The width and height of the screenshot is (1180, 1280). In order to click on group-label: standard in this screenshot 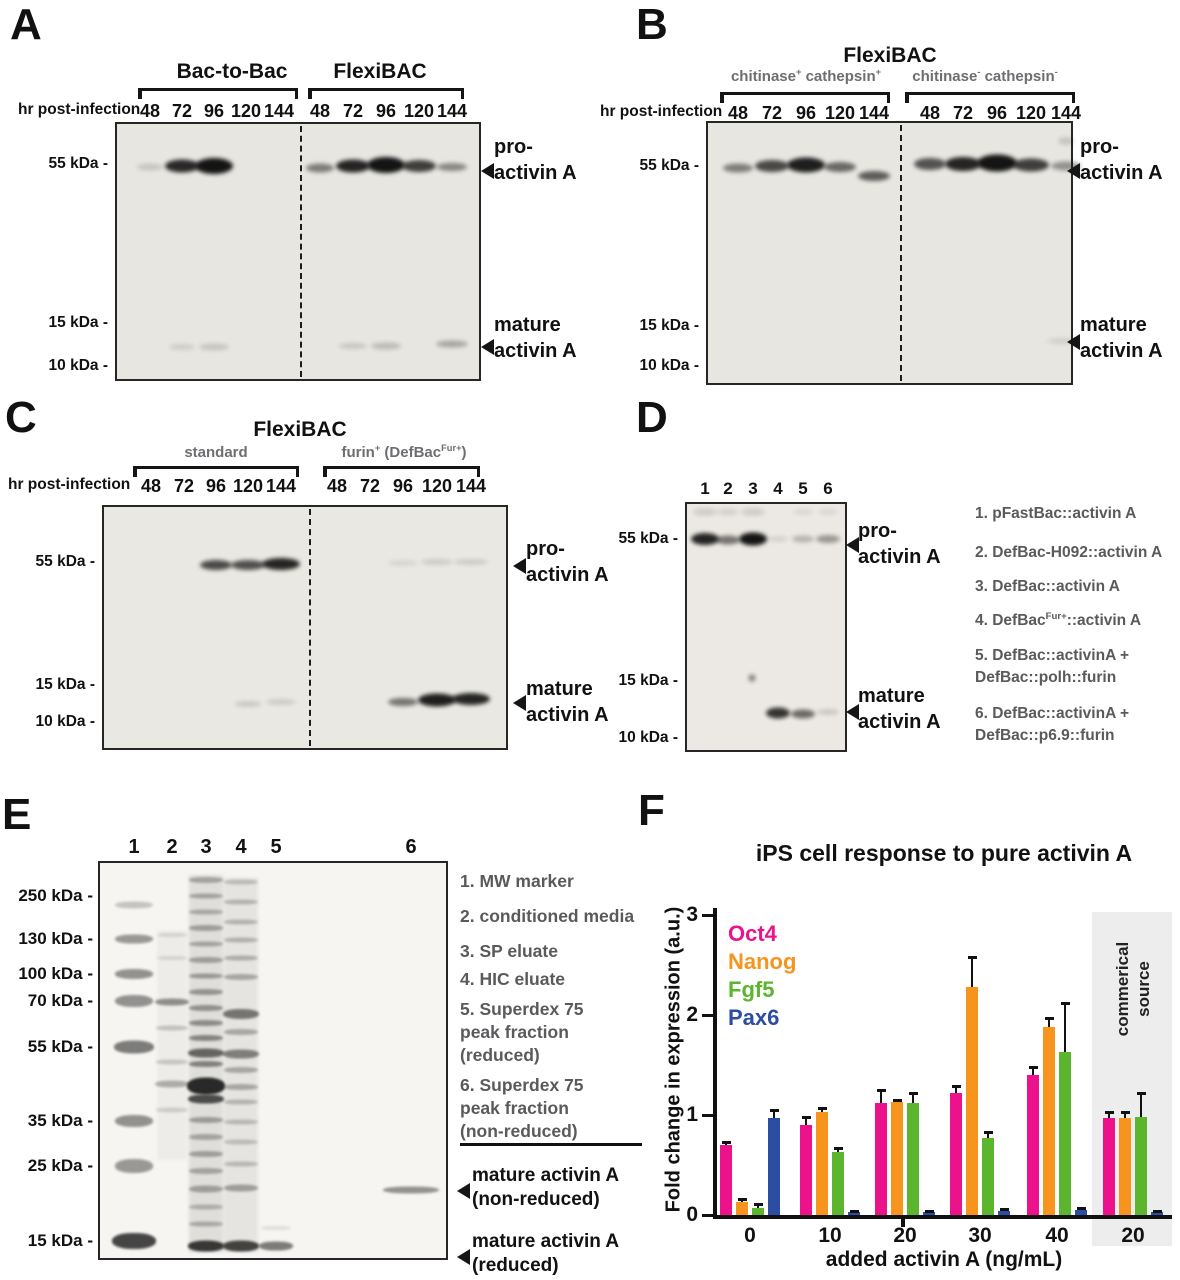, I will do `click(216, 452)`.